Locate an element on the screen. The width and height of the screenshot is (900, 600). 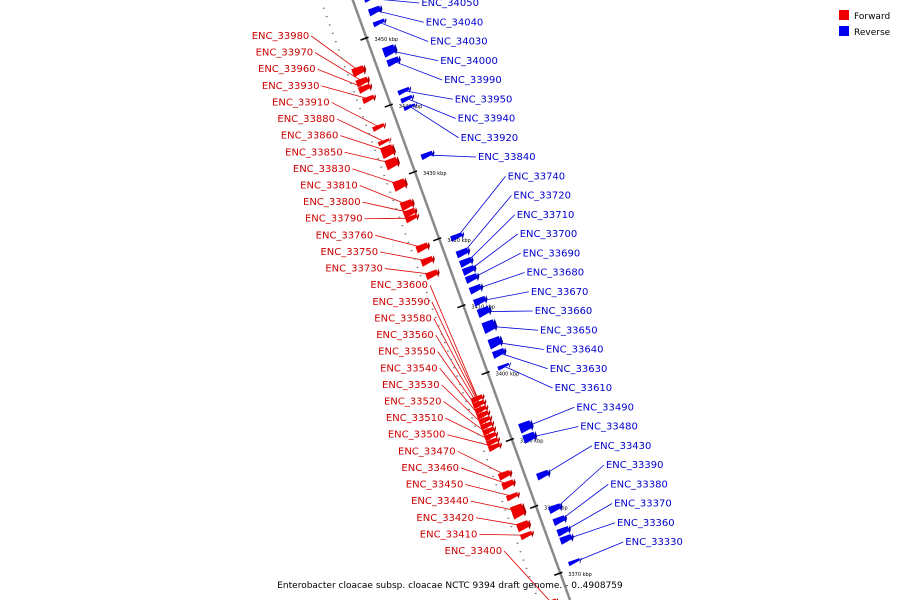
forward-gene-label: ENC_33540 is located at coordinates (409, 368).